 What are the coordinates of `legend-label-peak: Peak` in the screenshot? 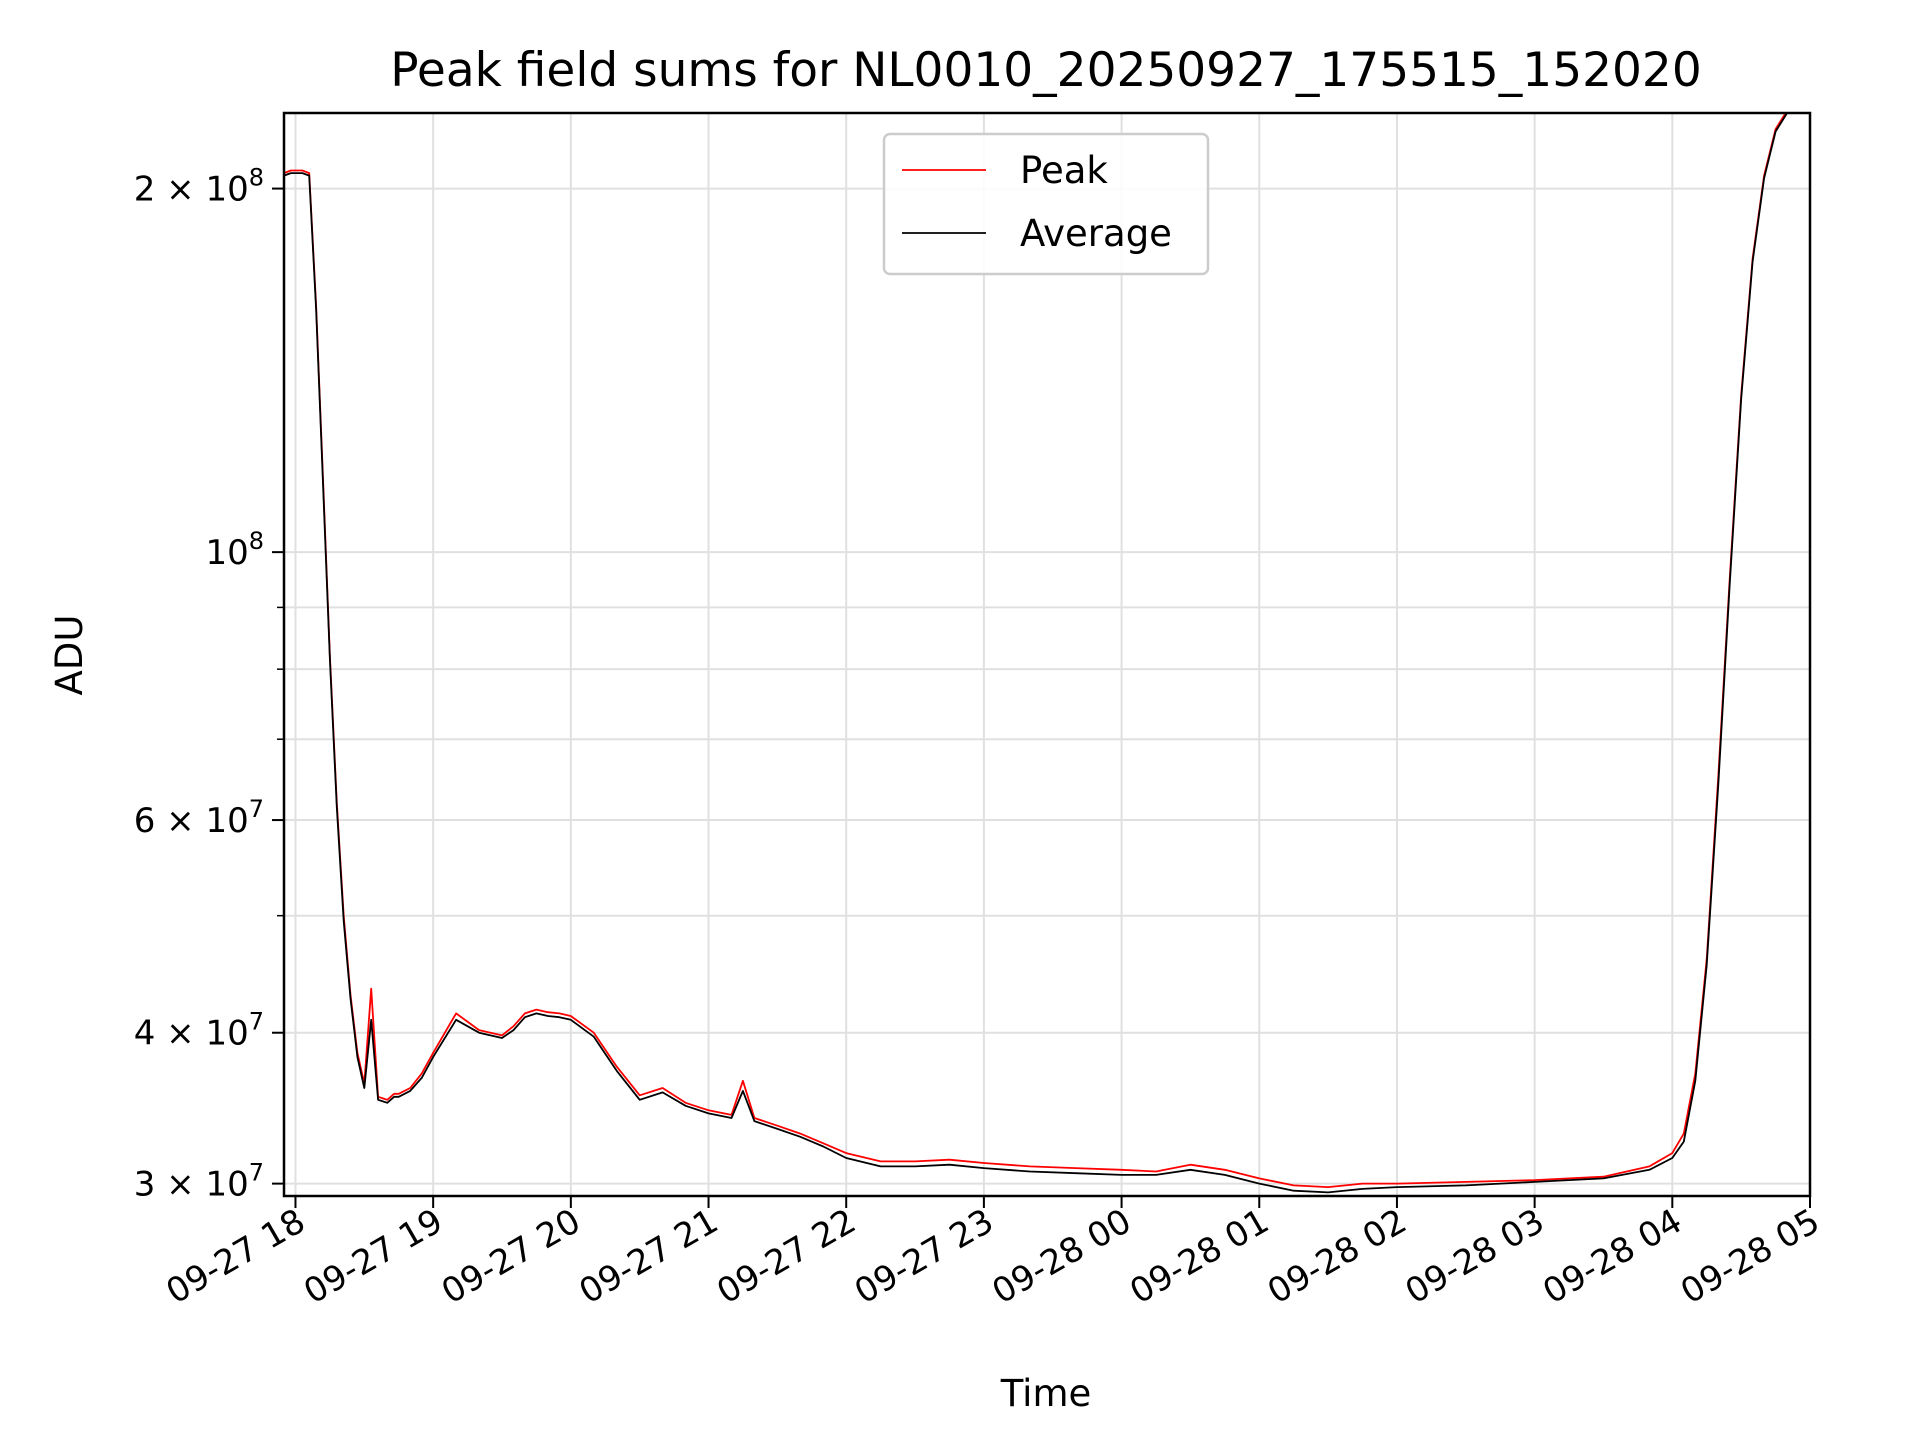 It's located at (1064, 170).